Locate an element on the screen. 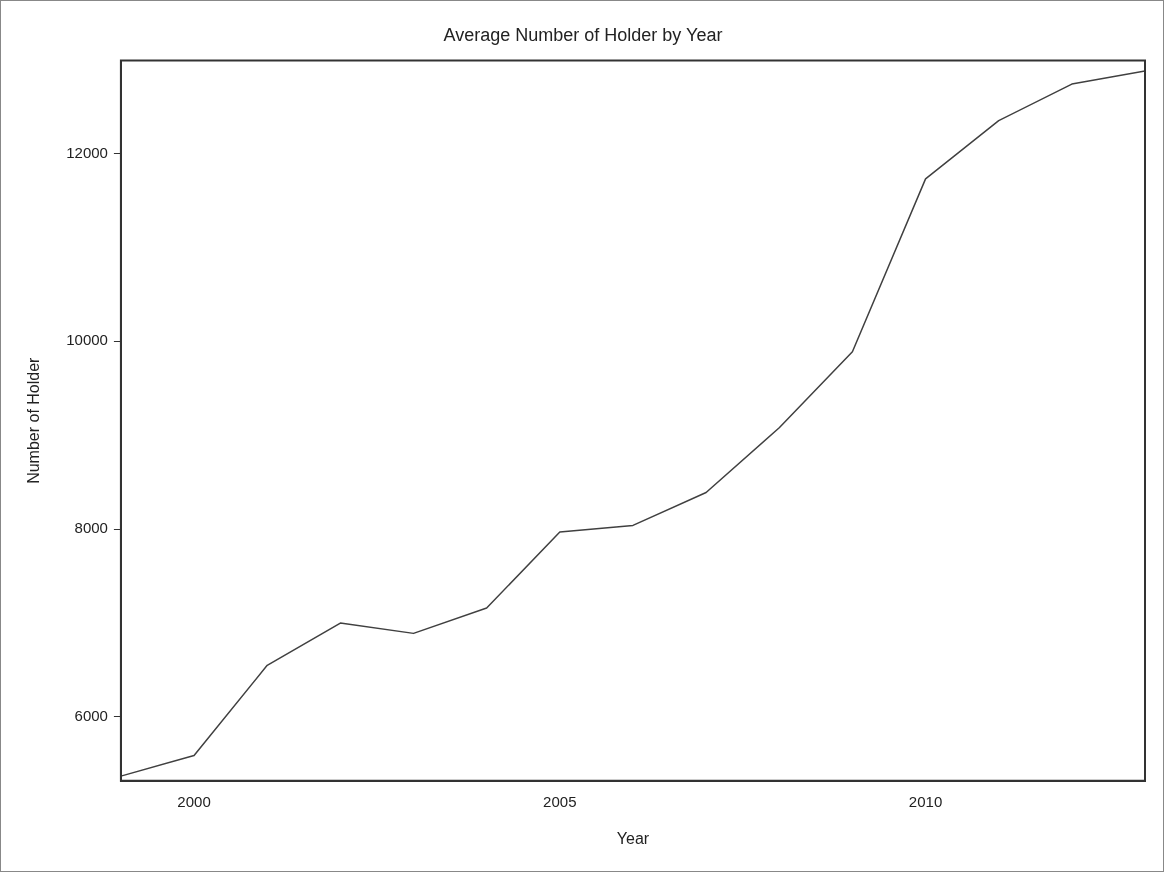 Image resolution: width=1164 pixels, height=872 pixels. x-axis-title: Year is located at coordinates (633, 838).